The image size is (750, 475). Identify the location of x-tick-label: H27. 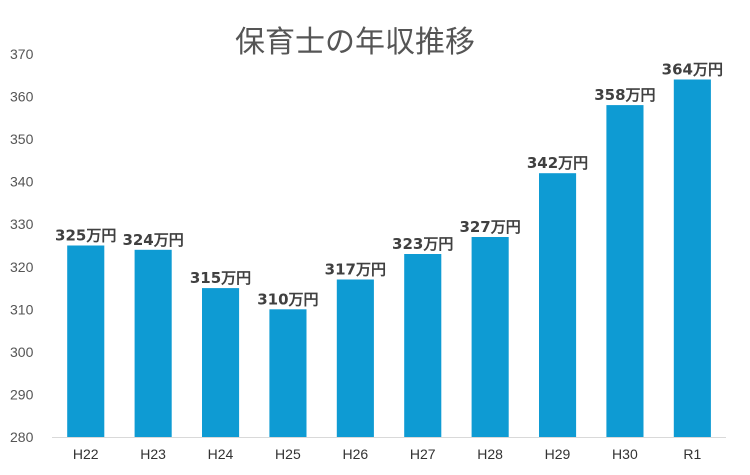
(423, 454).